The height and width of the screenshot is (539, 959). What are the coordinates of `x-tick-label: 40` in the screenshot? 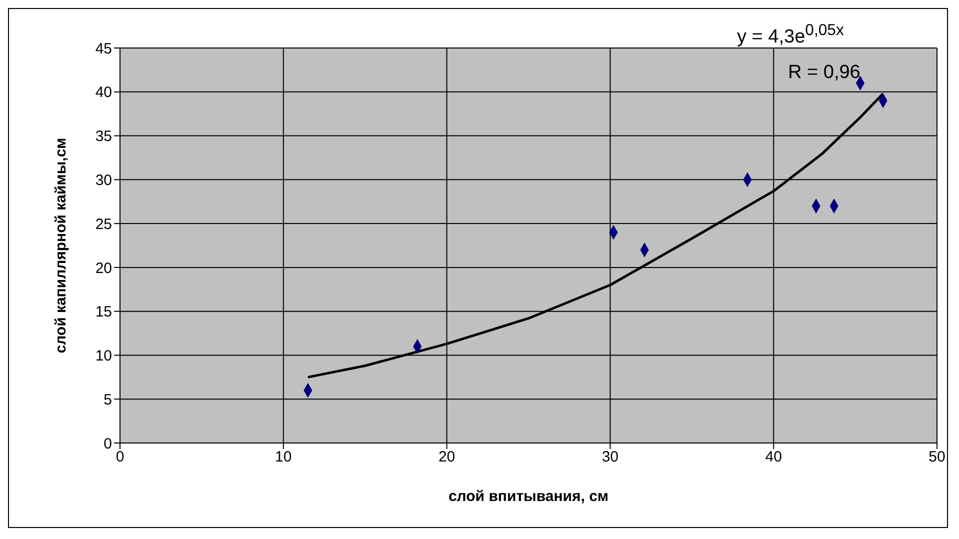 It's located at (773, 457).